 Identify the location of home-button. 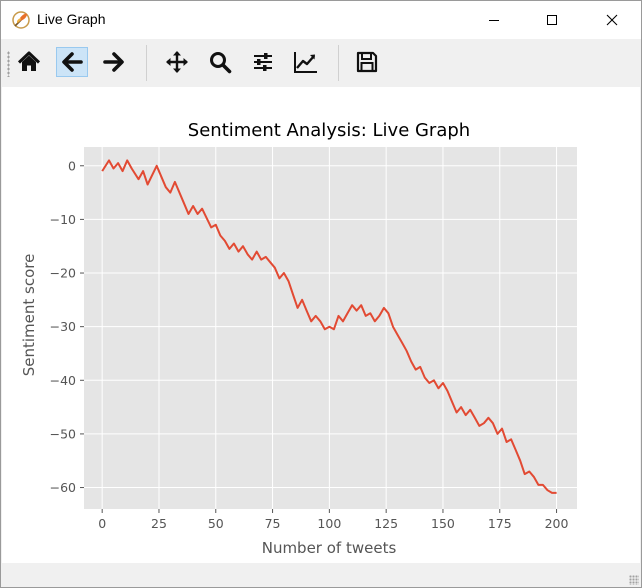
(29, 62).